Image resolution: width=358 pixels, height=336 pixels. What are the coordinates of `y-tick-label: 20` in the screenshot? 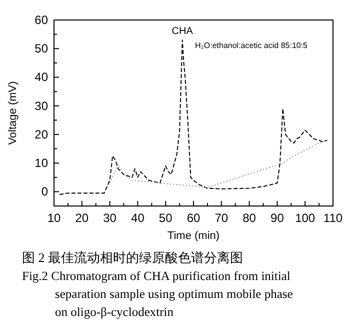 It's located at (41, 134).